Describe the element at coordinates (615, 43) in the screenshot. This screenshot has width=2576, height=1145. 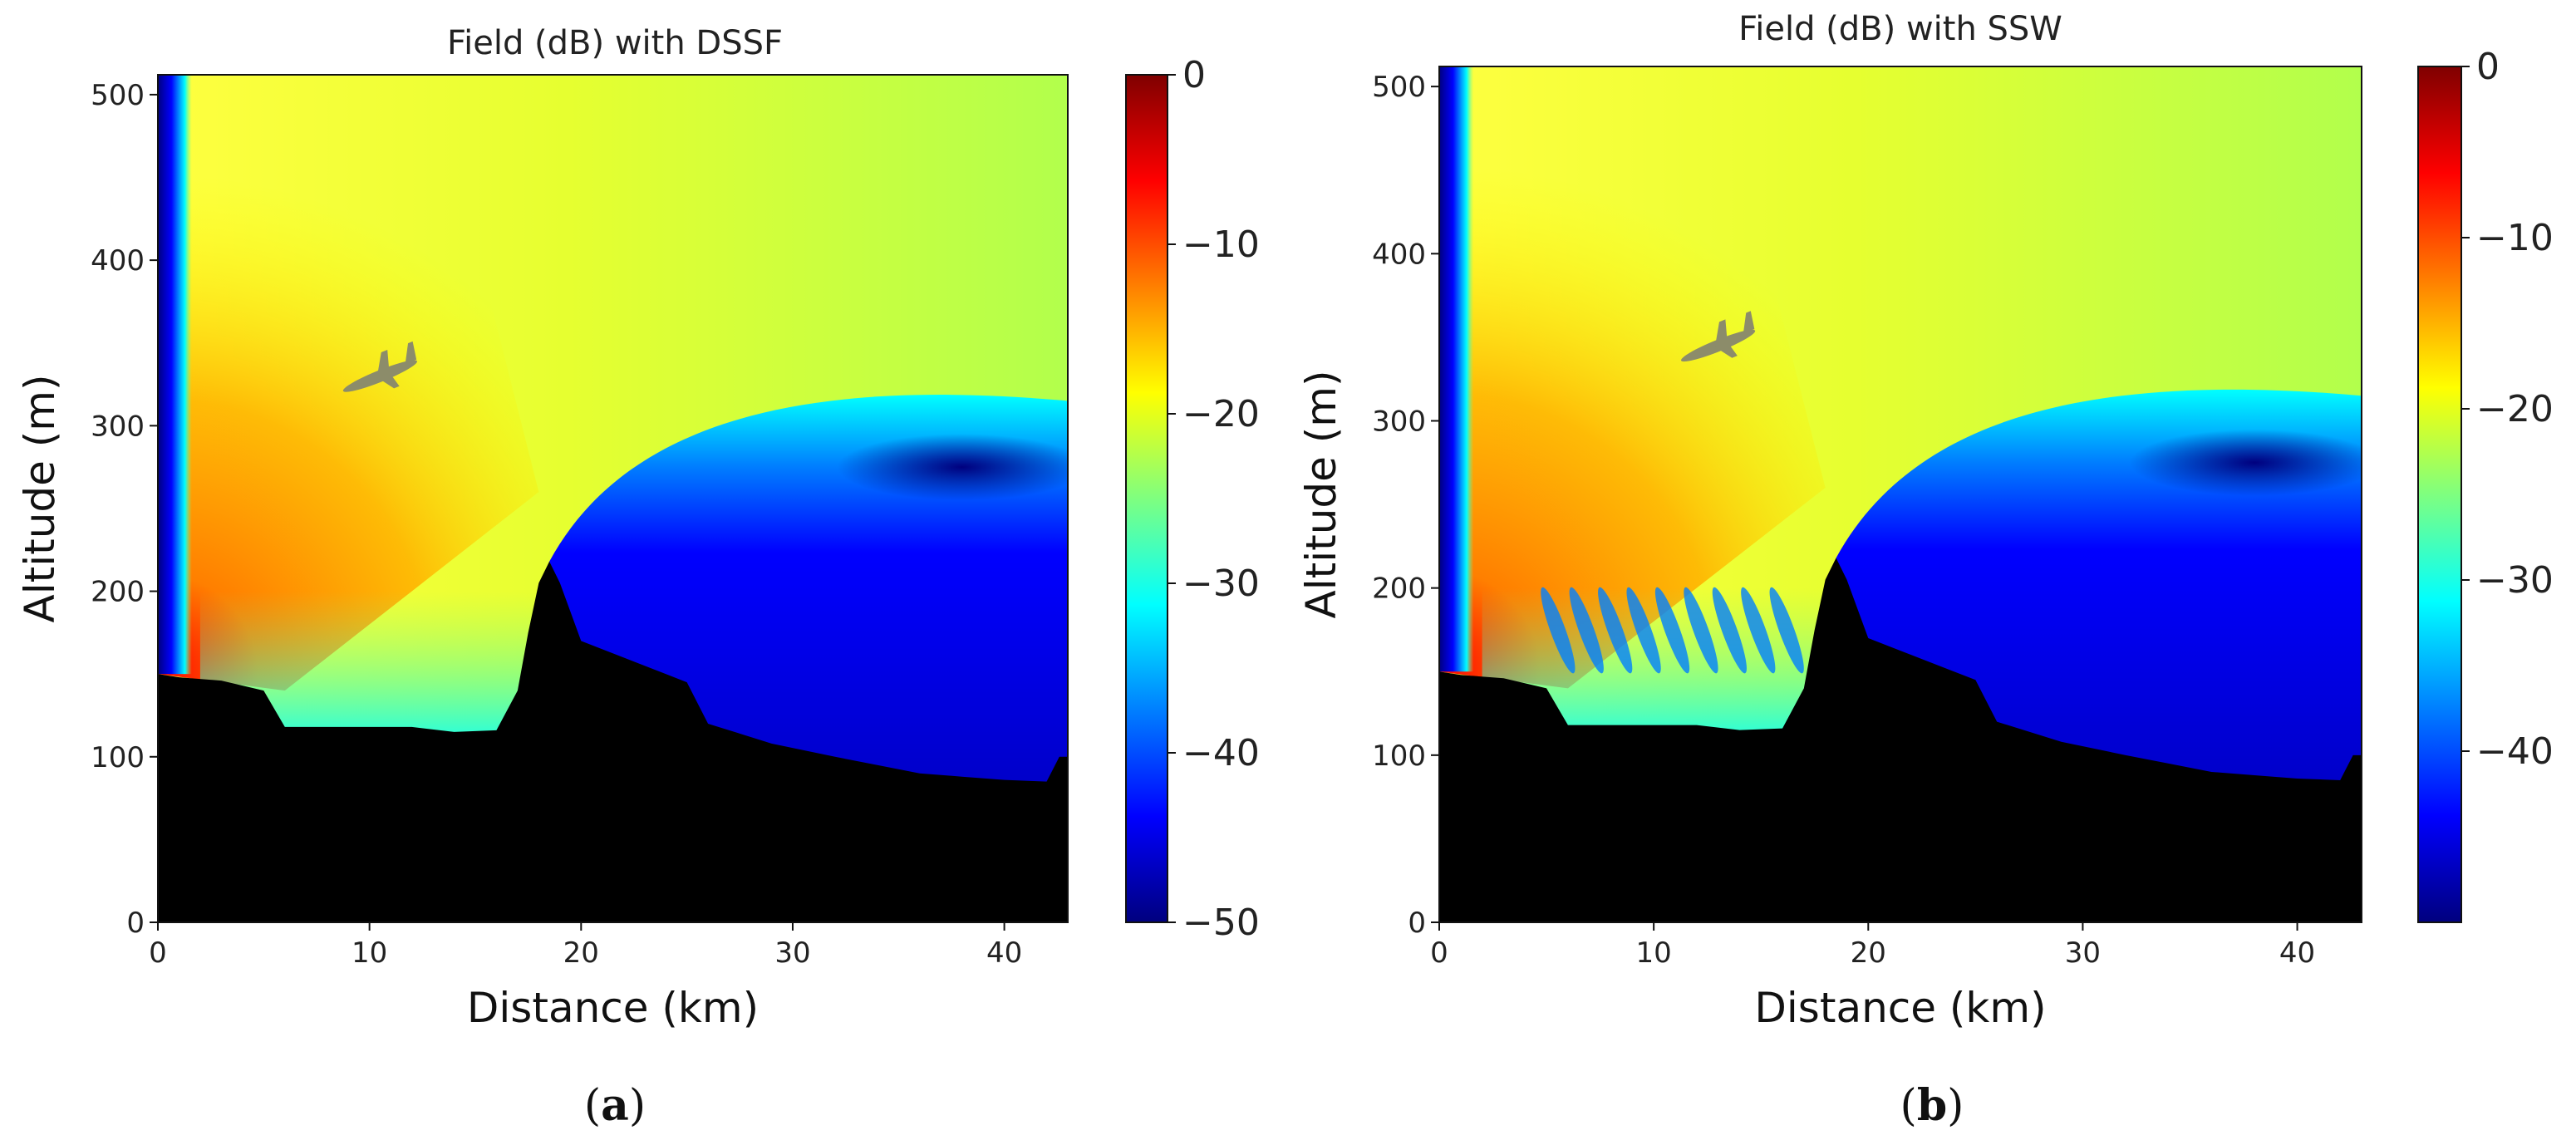
I see `chart-title: Field (dB) with DSSF` at that location.